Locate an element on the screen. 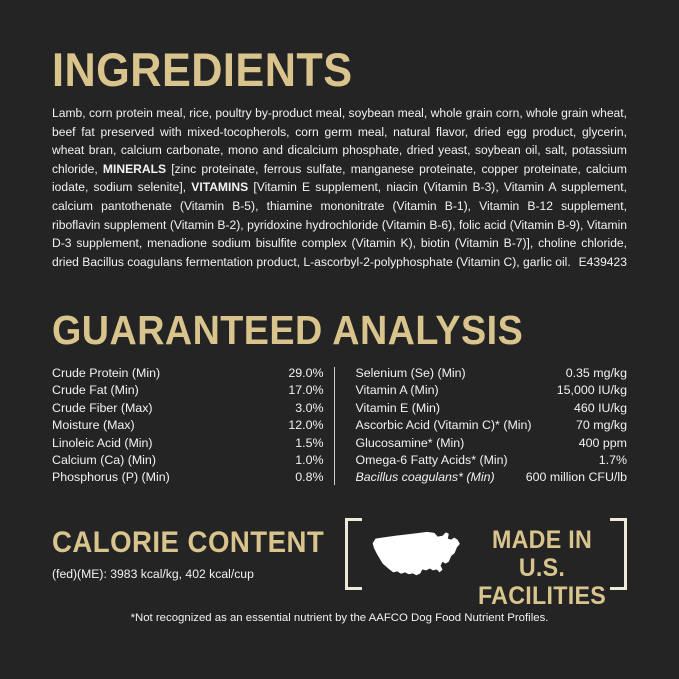 The image size is (679, 679). made-in-us-badge: MADE IN U.S. FACILITIES is located at coordinates (486, 564).